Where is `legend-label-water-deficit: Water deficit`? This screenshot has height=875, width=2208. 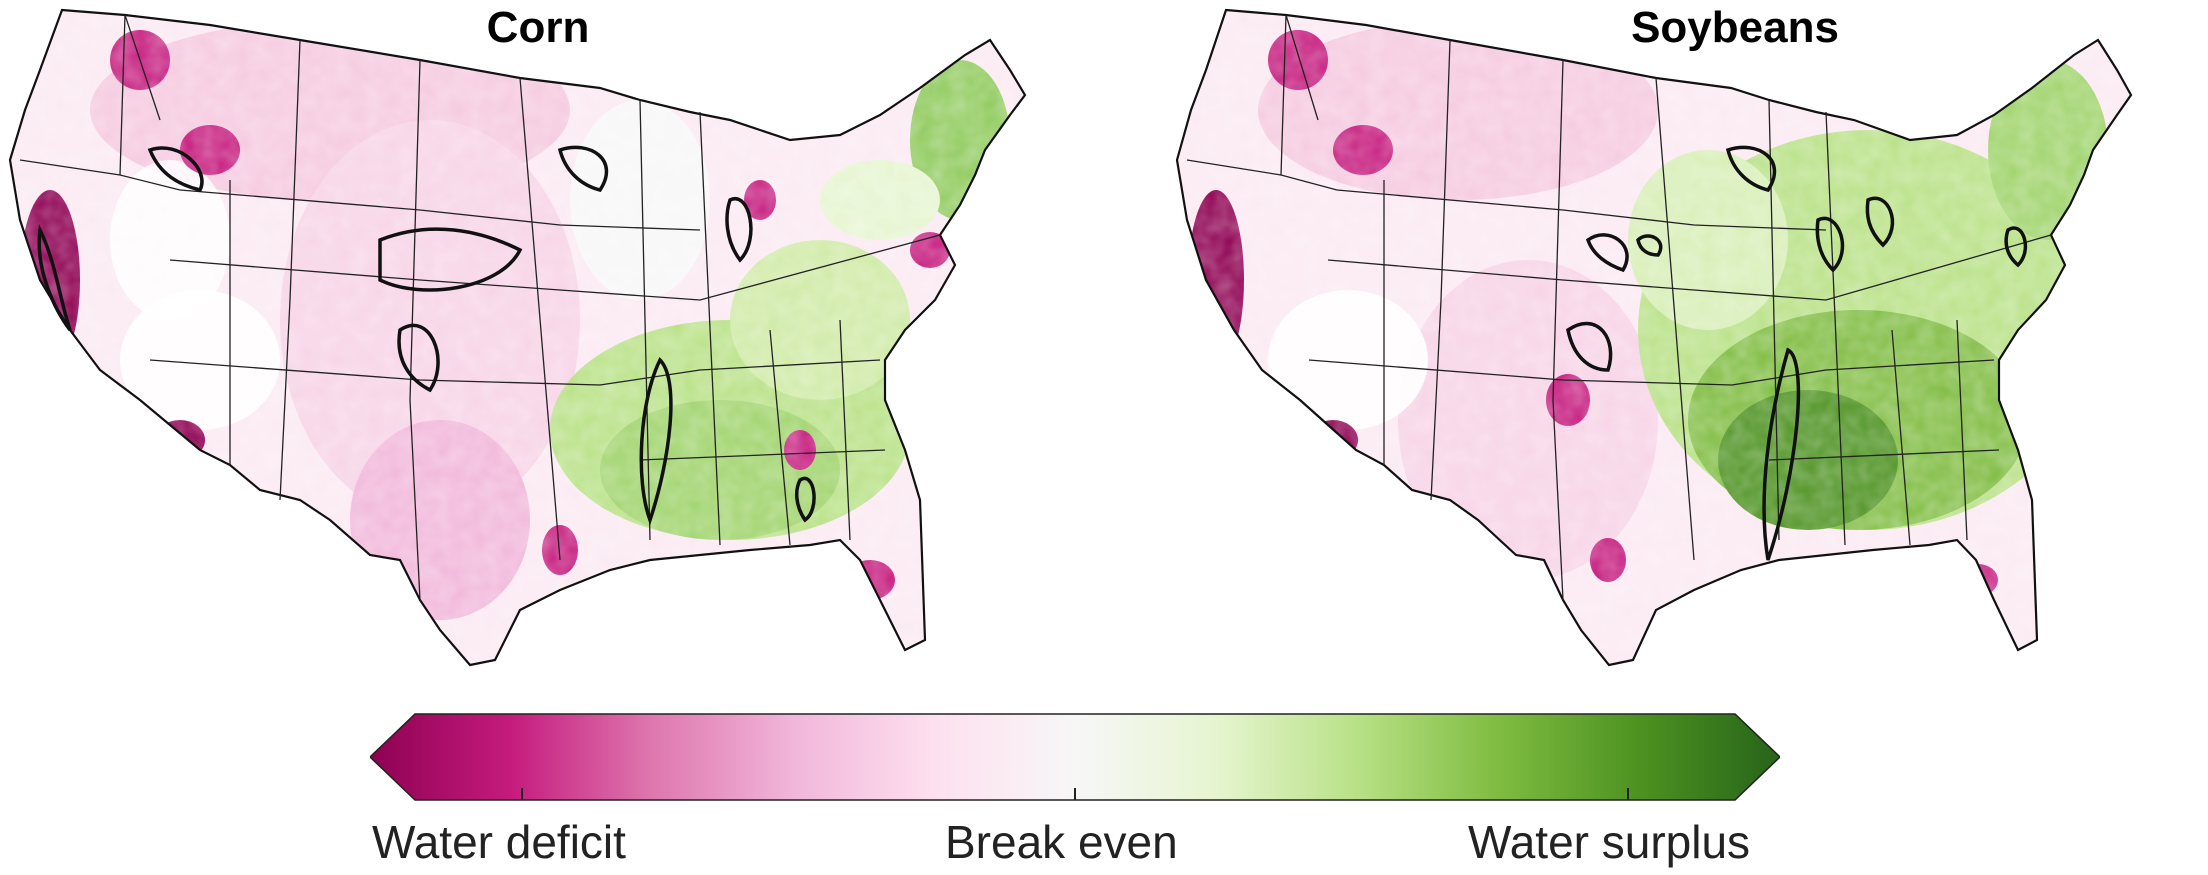
legend-label-water-deficit: Water deficit is located at coordinates (499, 842).